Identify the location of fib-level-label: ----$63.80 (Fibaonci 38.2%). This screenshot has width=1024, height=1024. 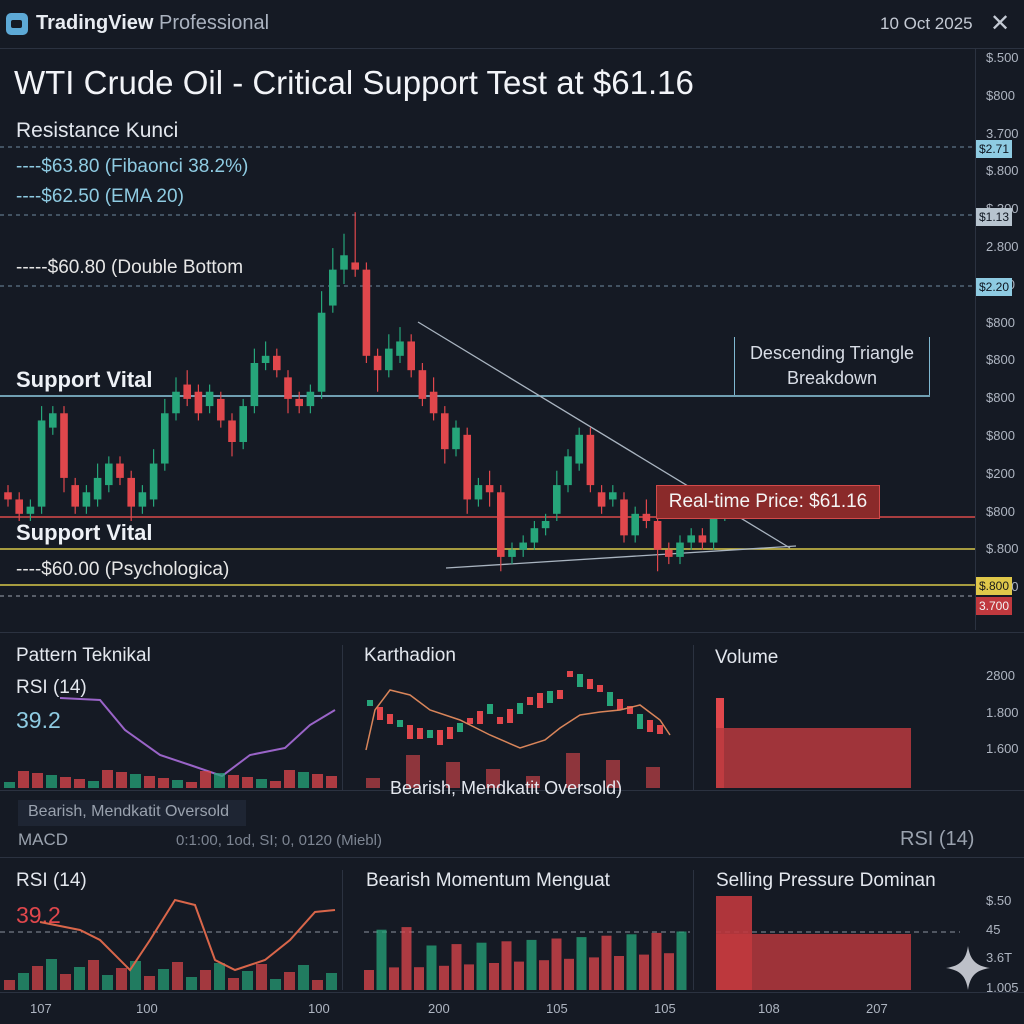
(132, 166).